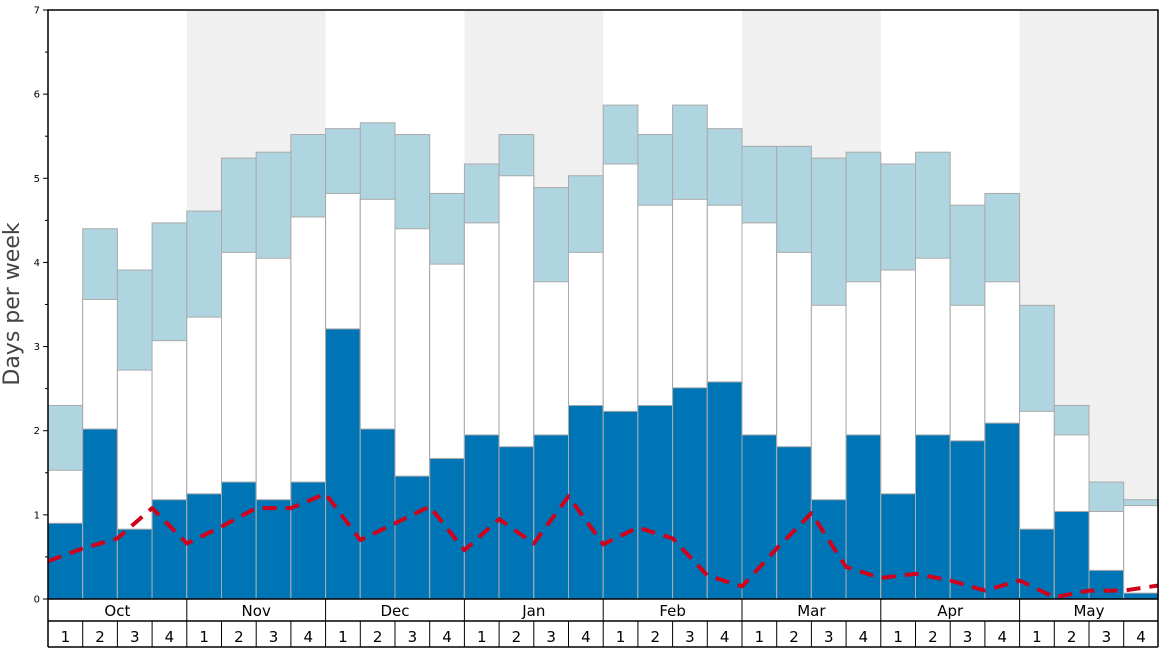 The image size is (1168, 648). Describe the element at coordinates (1141, 552) in the screenshot. I see `bar-white` at that location.